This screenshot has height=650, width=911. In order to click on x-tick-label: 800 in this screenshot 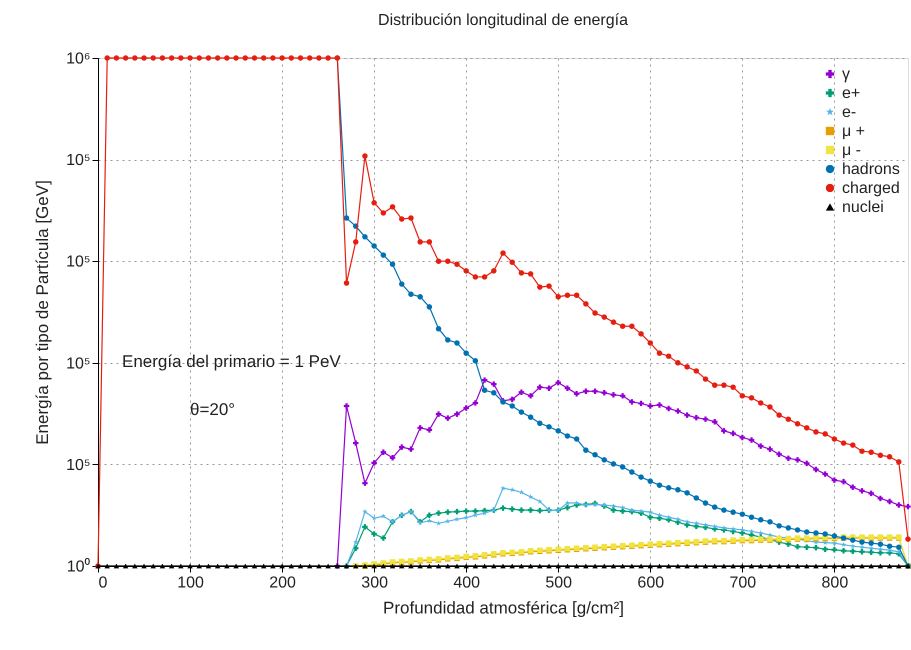, I will do `click(835, 583)`.